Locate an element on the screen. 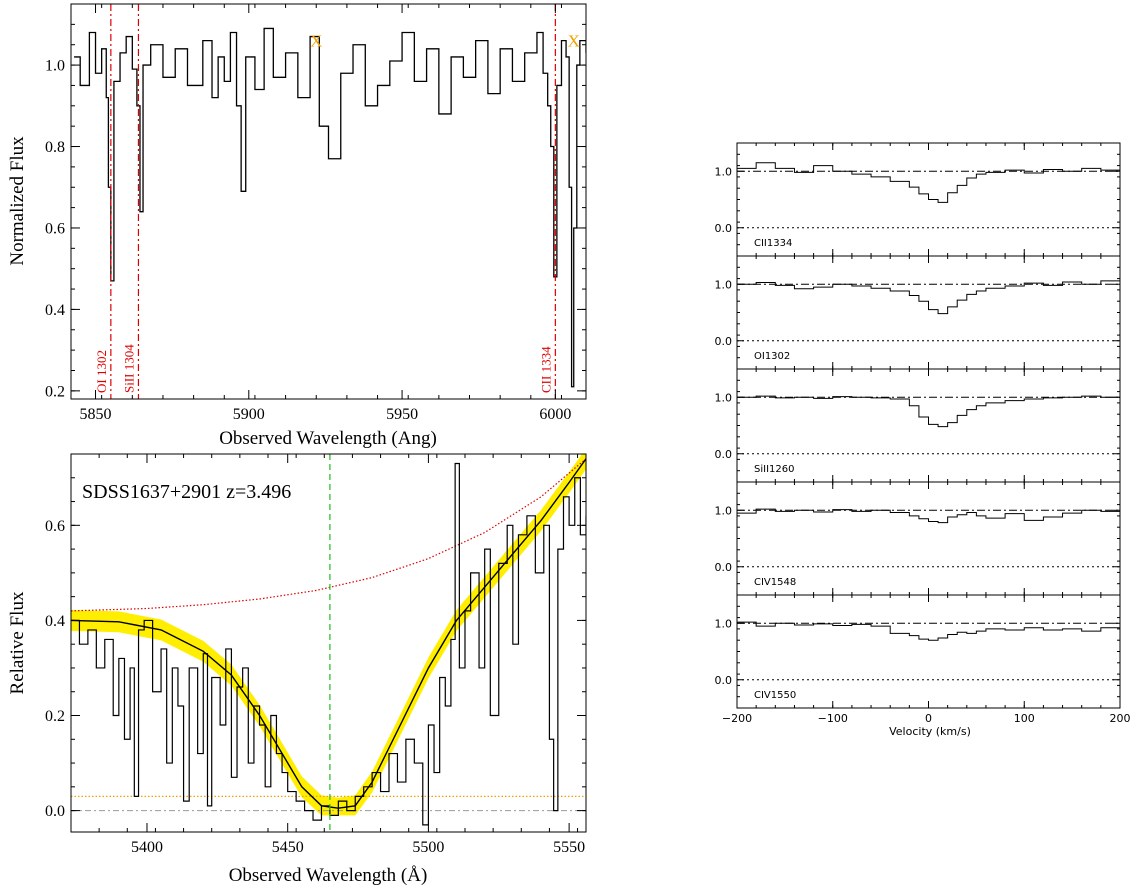  line-marker-label: OI 1302 is located at coordinates (101, 371).